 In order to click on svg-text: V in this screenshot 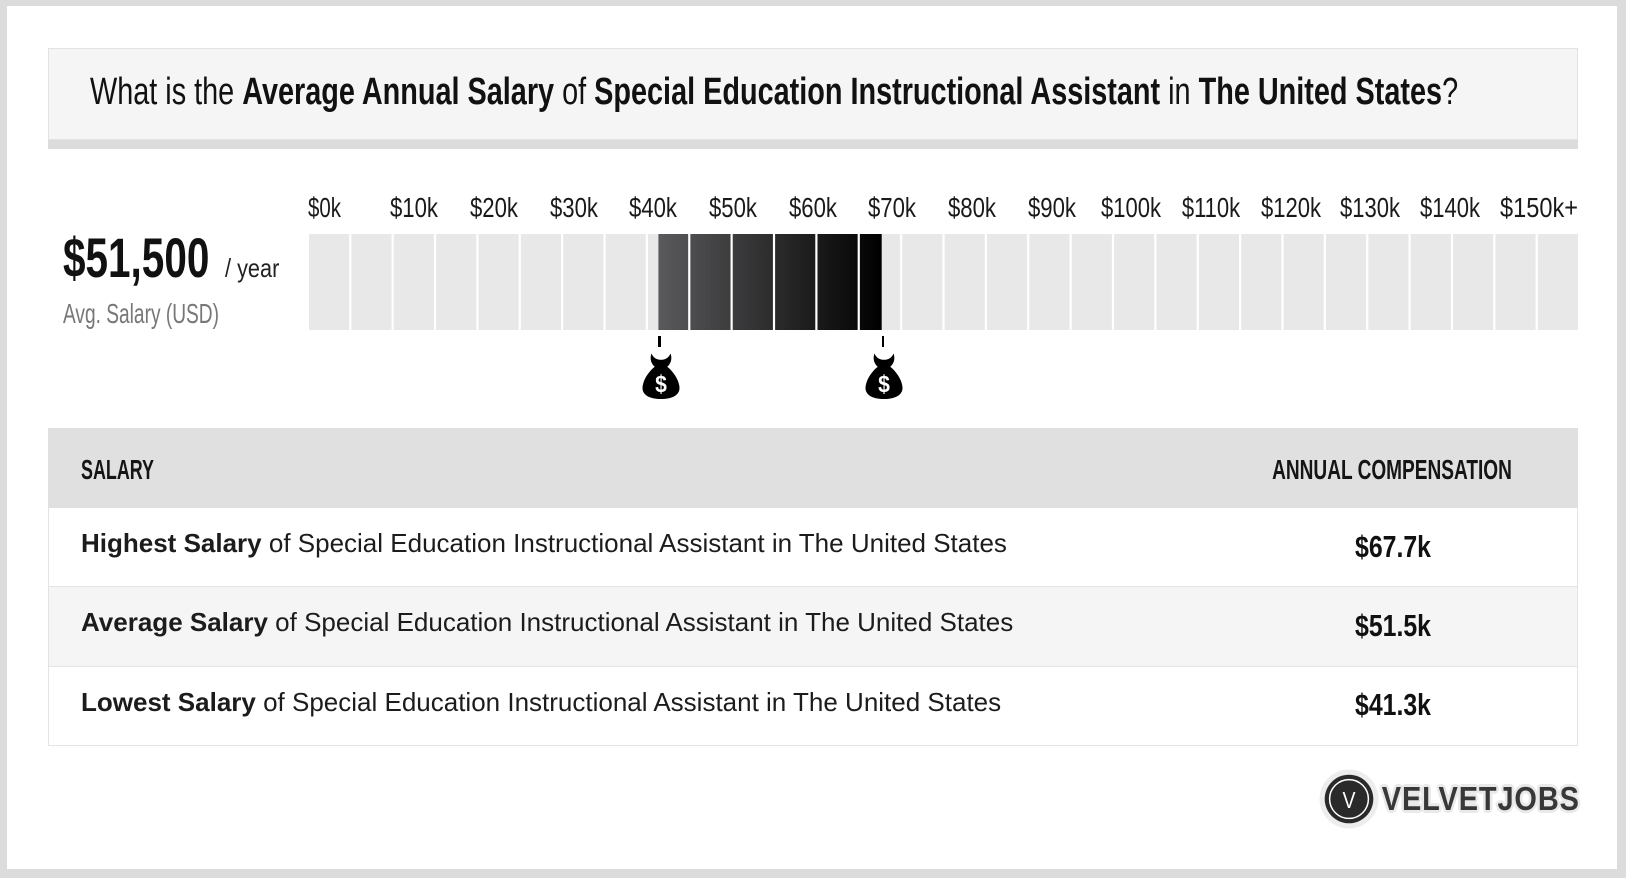, I will do `click(1349, 800)`.